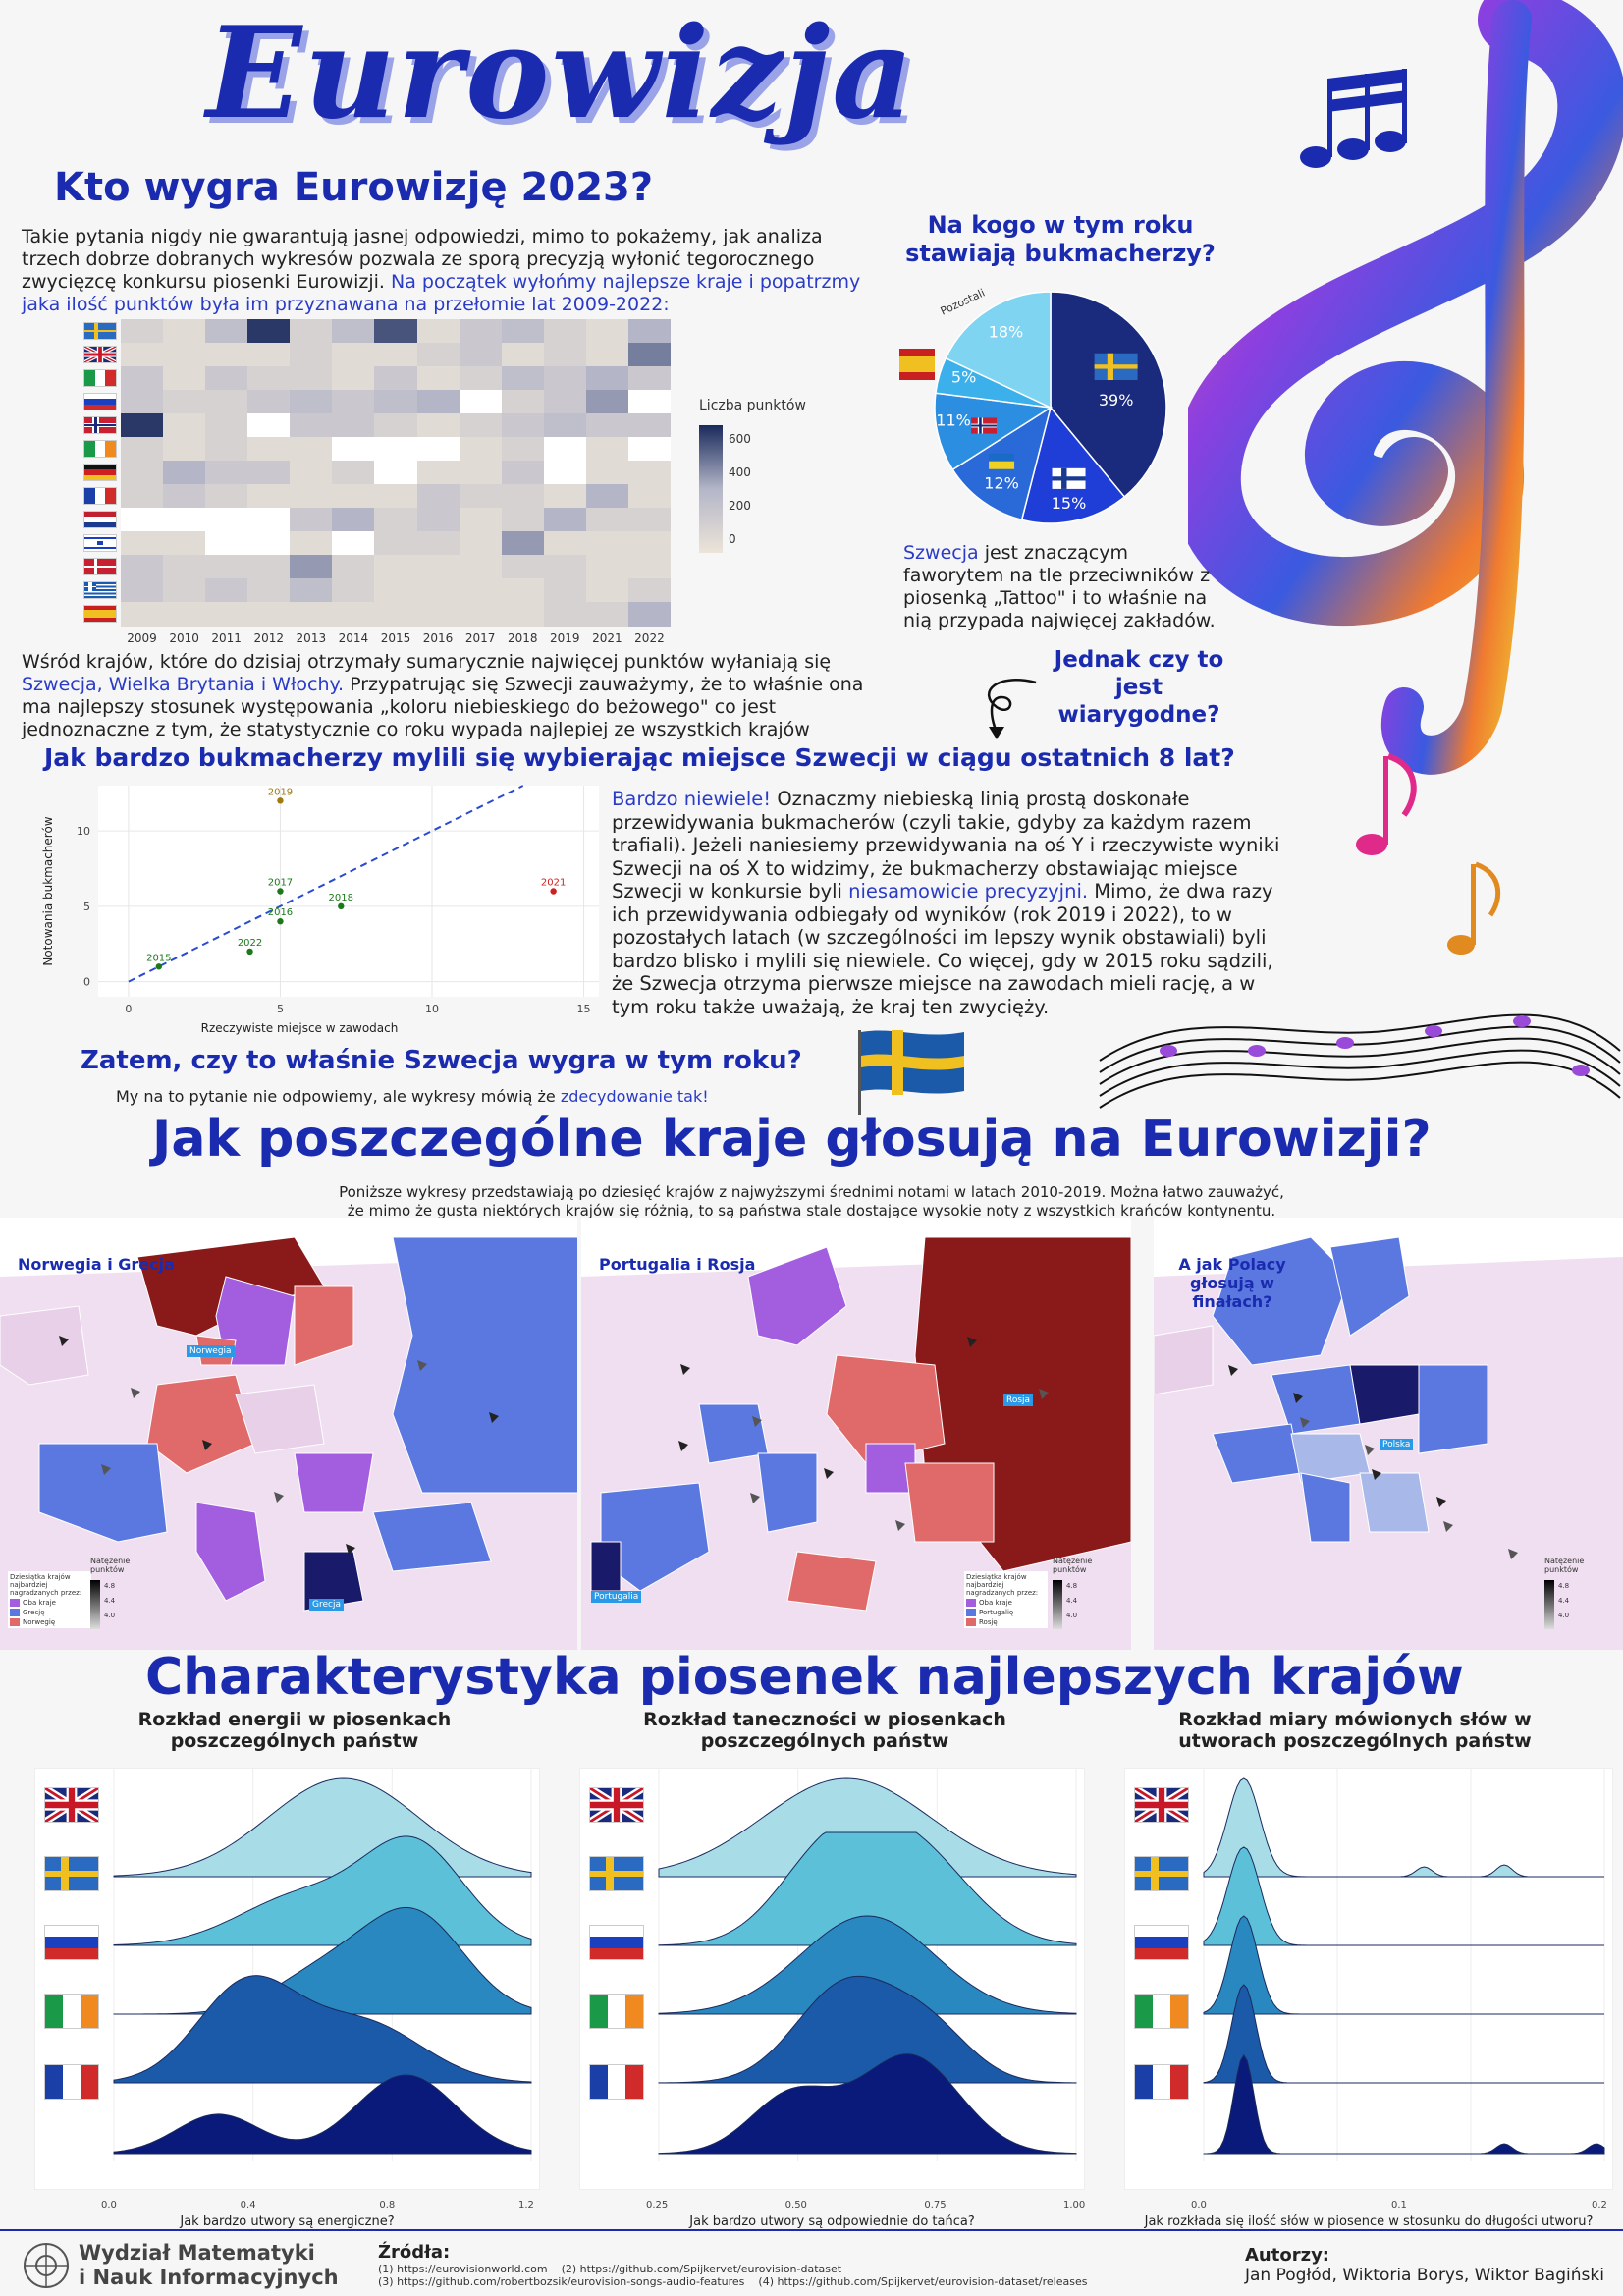 The height and width of the screenshot is (2296, 1623). Describe the element at coordinates (1386, 804) in the screenshot. I see `pink-note-icon` at that location.